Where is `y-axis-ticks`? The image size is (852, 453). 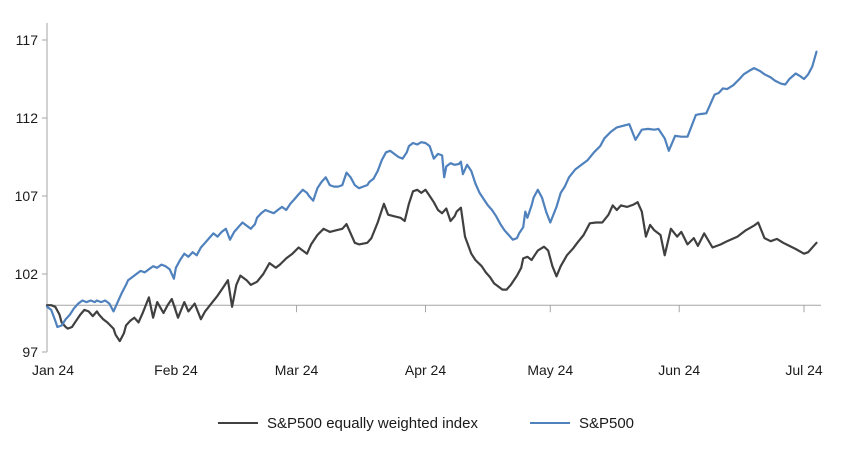 y-axis-ticks is located at coordinates (44, 196).